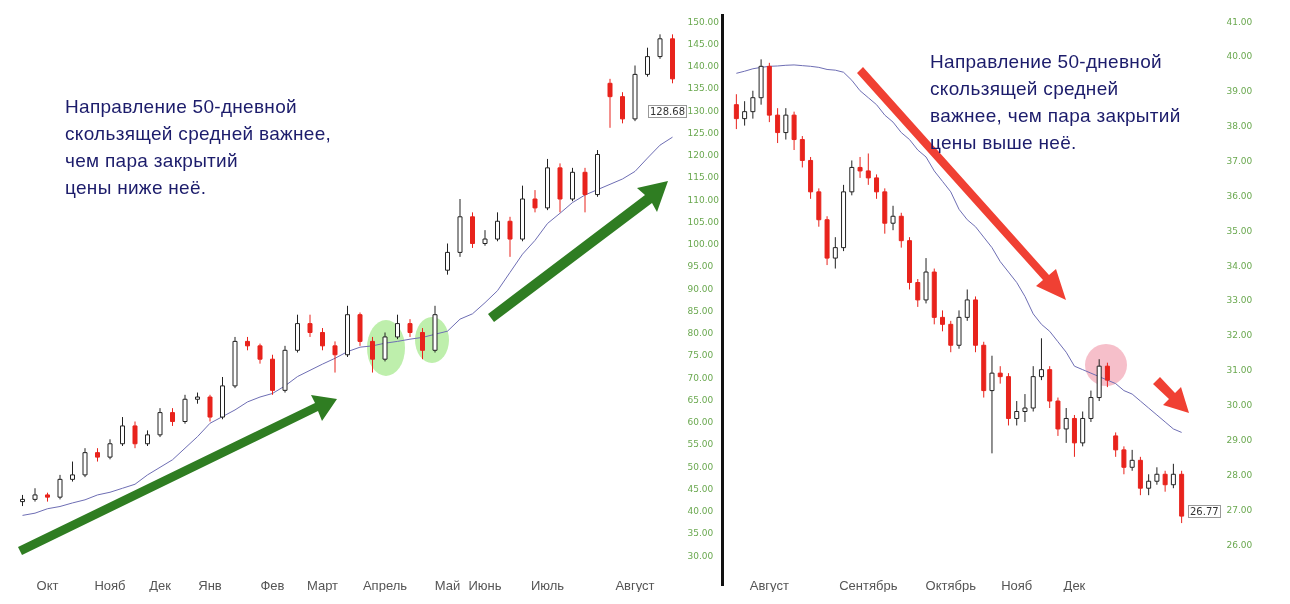 The image size is (1290, 604). What do you see at coordinates (703, 132) in the screenshot?
I see `y-tick-label: 125.00` at bounding box center [703, 132].